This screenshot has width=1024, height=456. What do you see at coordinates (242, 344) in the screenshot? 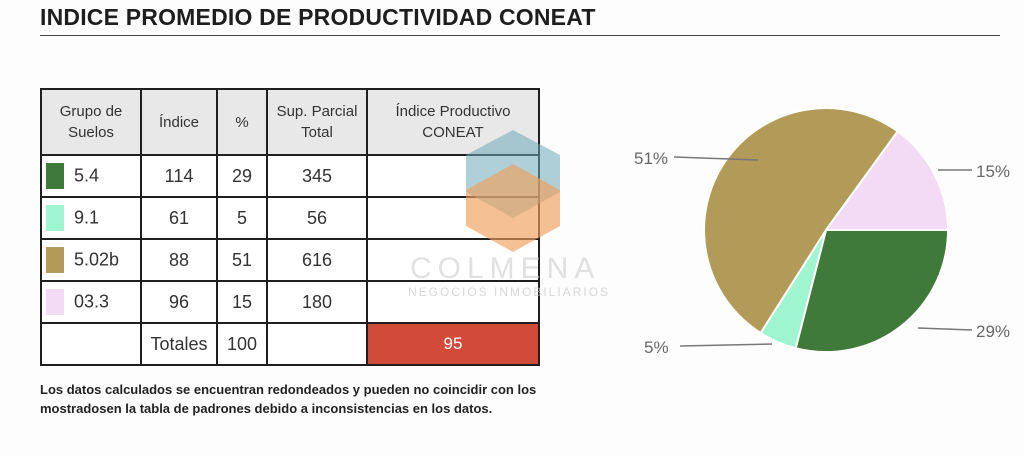
I see `totals-pct: 100` at bounding box center [242, 344].